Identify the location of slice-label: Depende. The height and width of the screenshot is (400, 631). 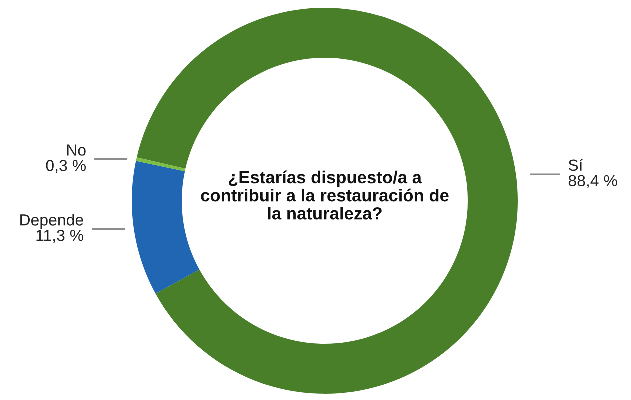
(52, 221).